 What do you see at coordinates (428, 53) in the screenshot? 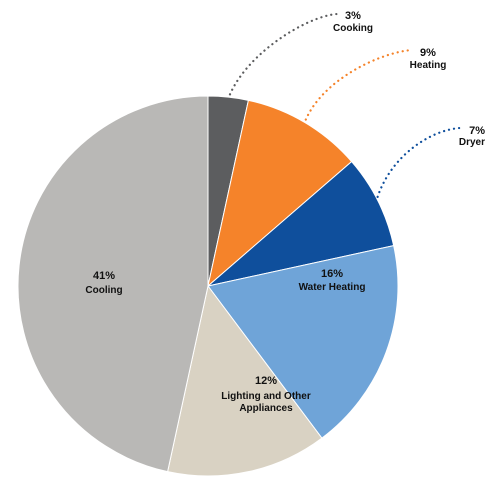
I see `data-label-heating-percent: 9%` at bounding box center [428, 53].